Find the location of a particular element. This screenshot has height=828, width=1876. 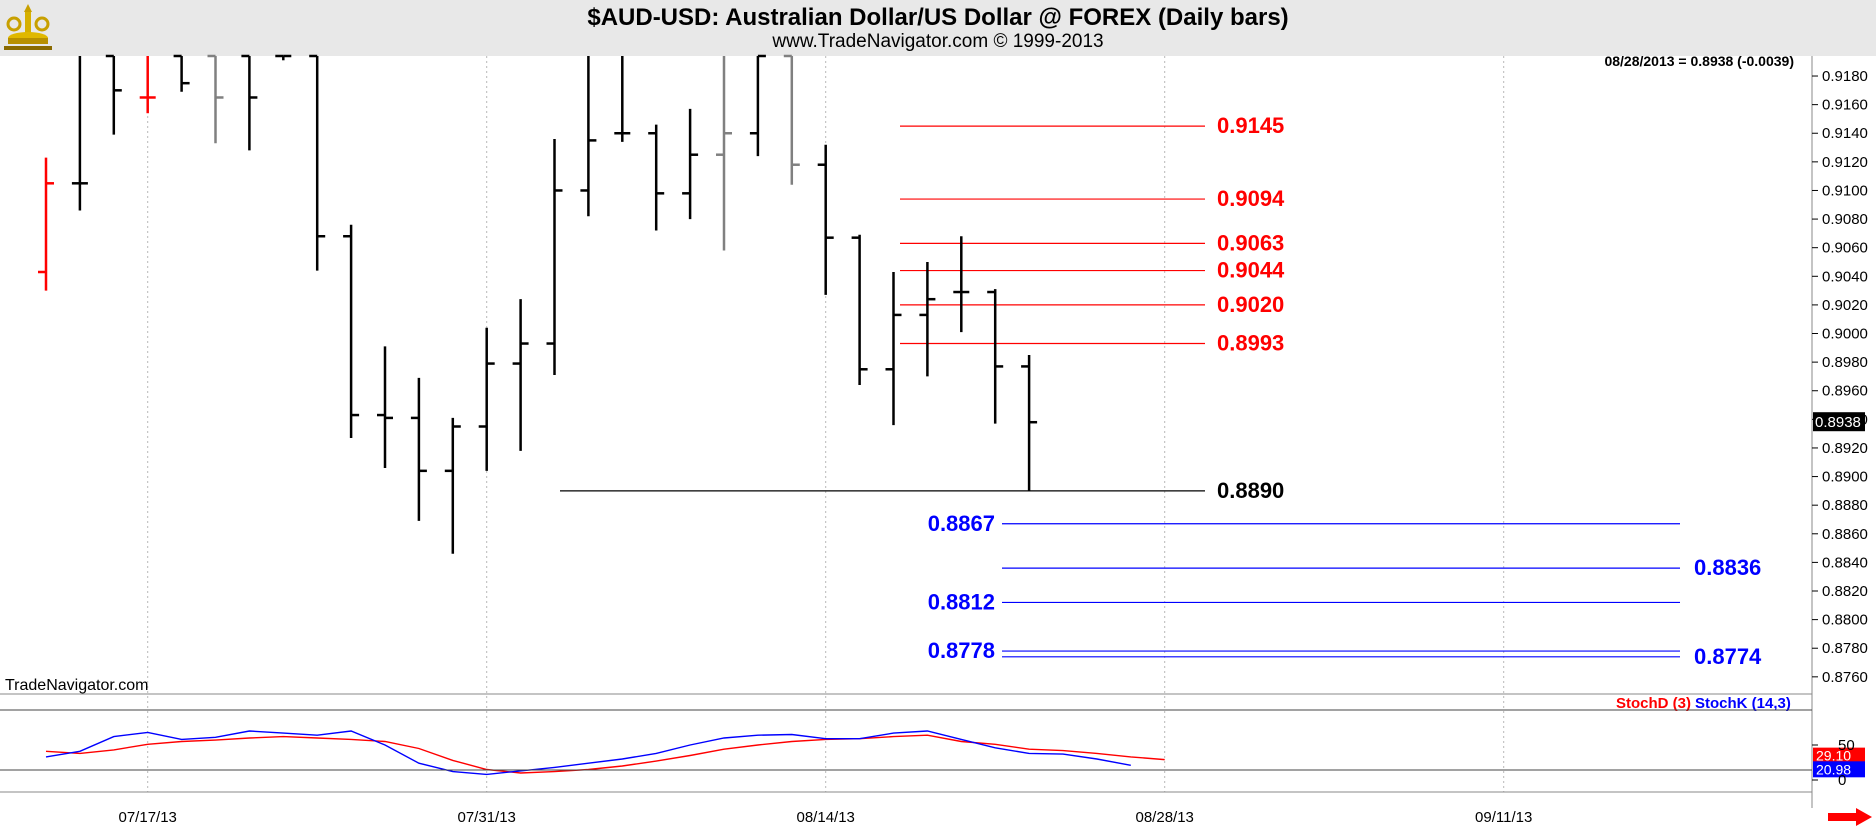

stoch-tick-label: 0 is located at coordinates (1842, 780).